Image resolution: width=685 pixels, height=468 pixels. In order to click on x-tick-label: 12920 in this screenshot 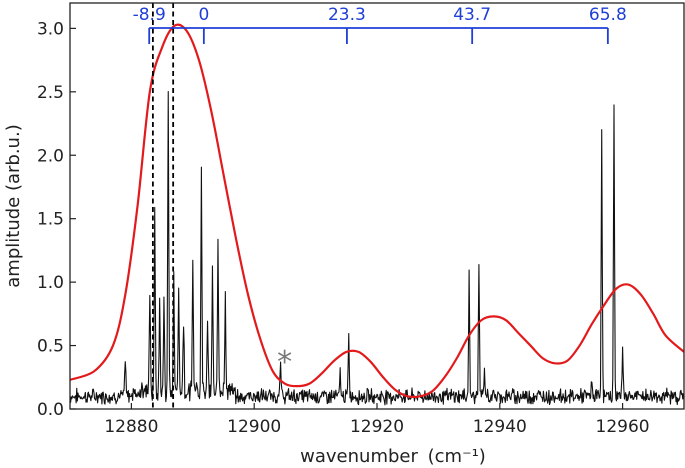, I will do `click(377, 427)`.